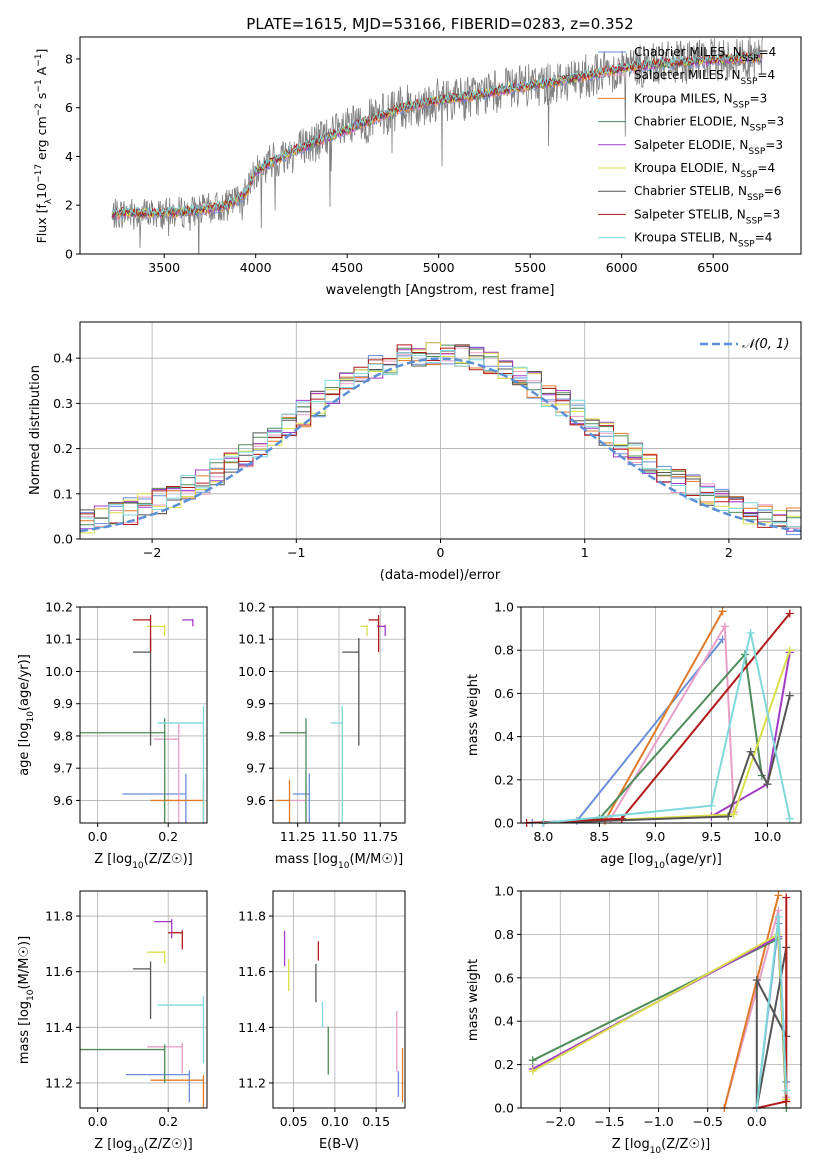 The width and height of the screenshot is (819, 1170). Describe the element at coordinates (765, 344) in the screenshot. I see `legend-entry: 𝒩(0, 1)` at that location.